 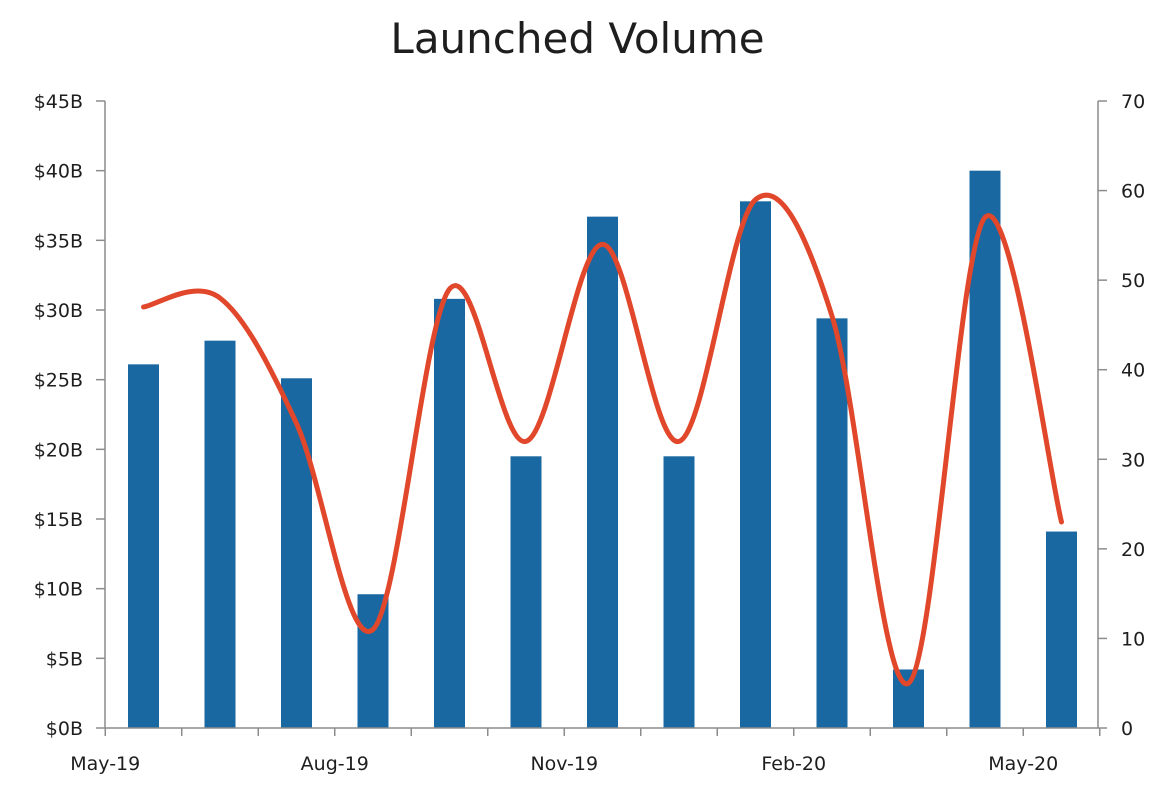 What do you see at coordinates (58, 241) in the screenshot?
I see `left-tick-label: $35B` at bounding box center [58, 241].